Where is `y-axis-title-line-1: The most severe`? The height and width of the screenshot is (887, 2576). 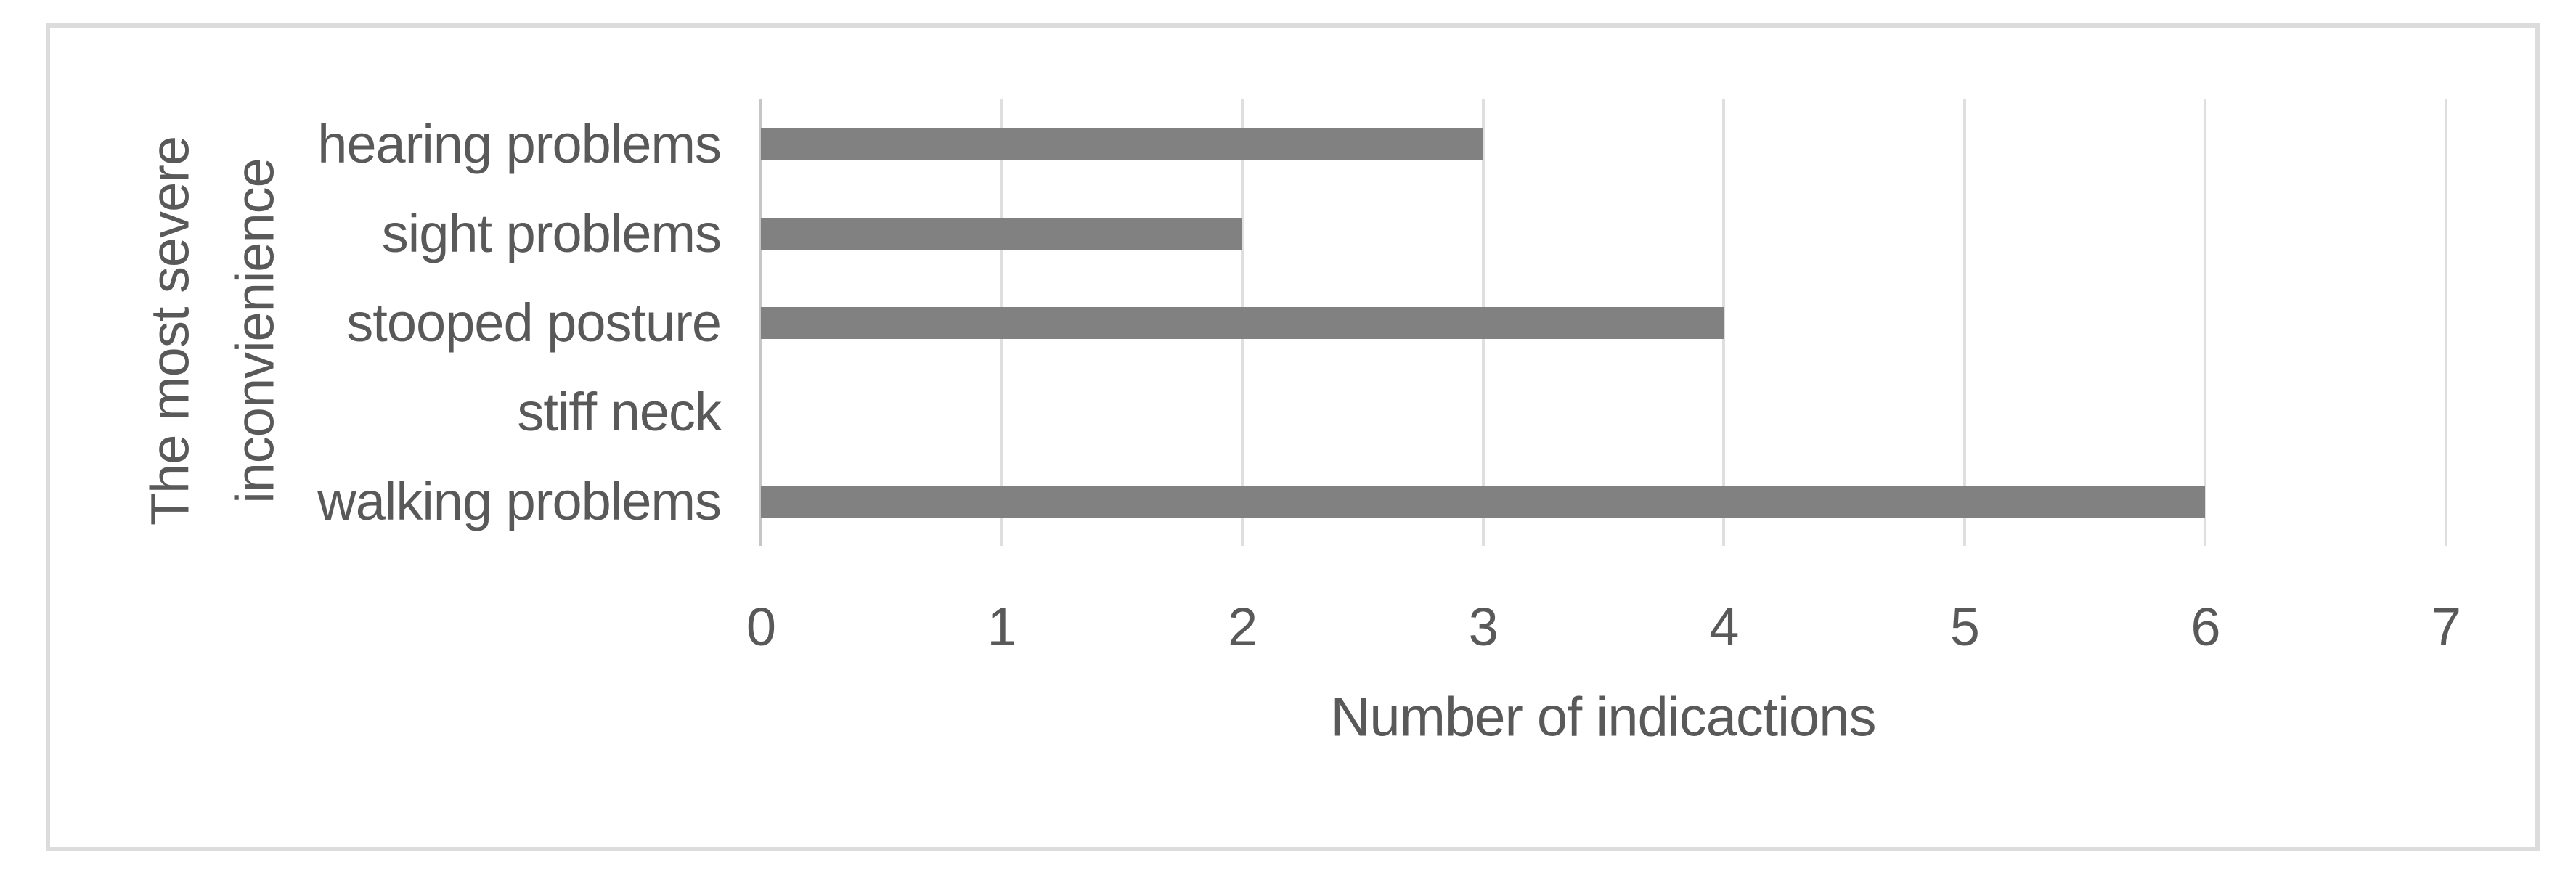 y-axis-title-line-1: The most severe is located at coordinates (169, 331).